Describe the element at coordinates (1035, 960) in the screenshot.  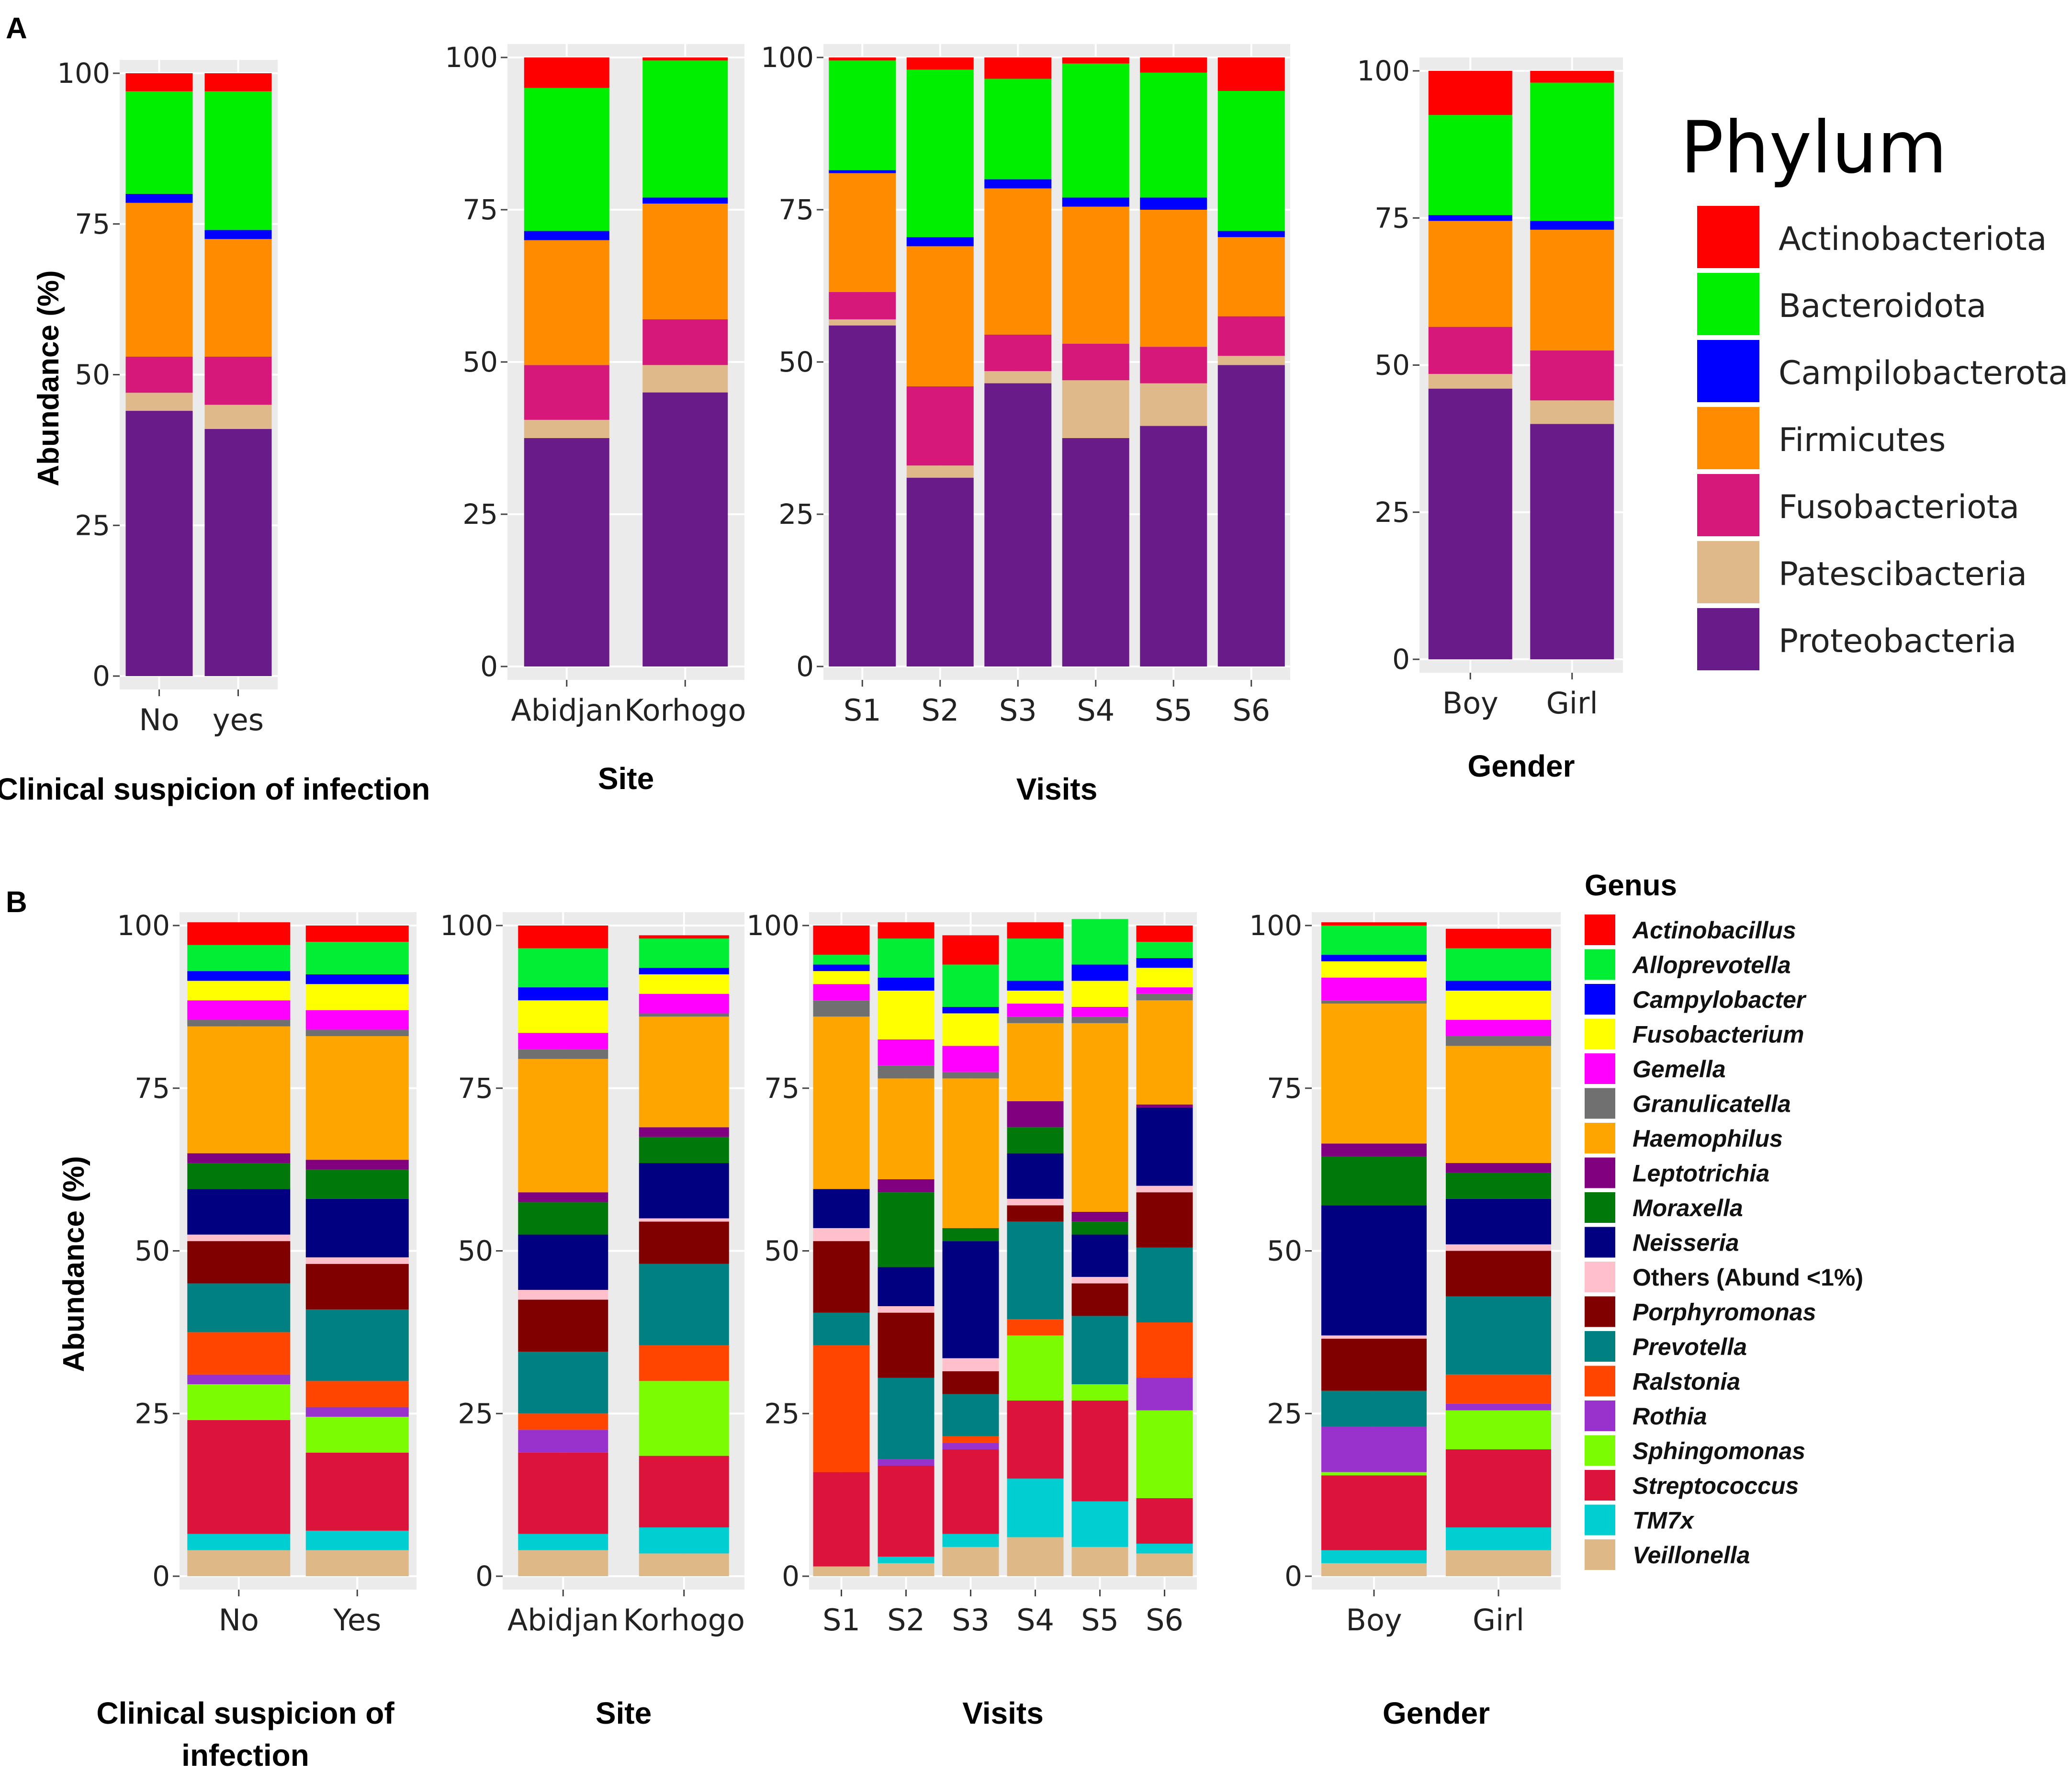
I see `bar-segment-s4-alloprevotella` at that location.